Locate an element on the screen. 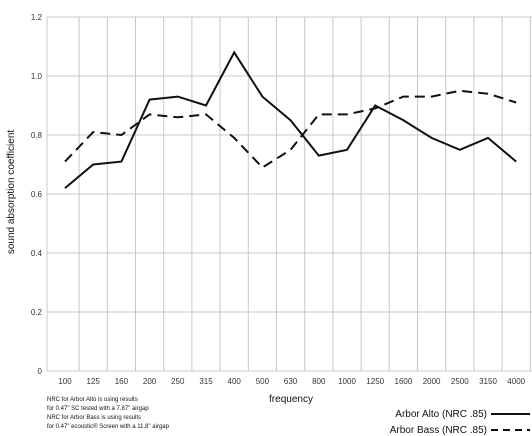 This screenshot has height=436, width=532. y-tick-label: 1.0 is located at coordinates (37, 76).